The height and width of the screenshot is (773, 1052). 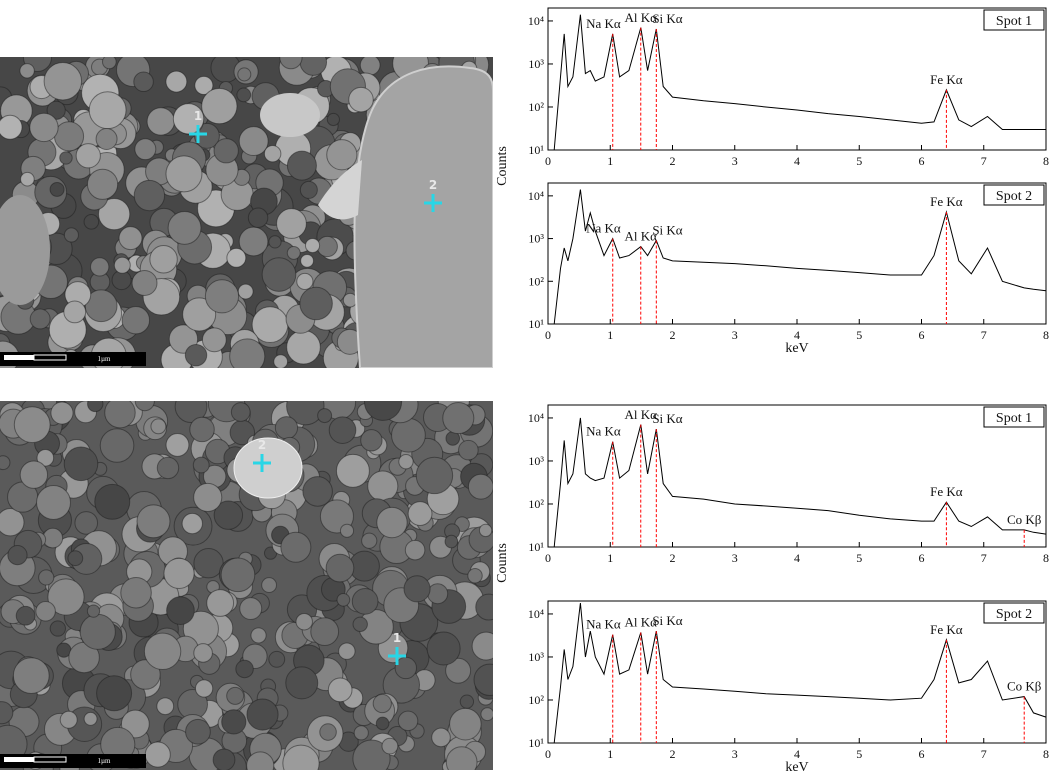 I want to click on x-tick-label: 0, so click(x=548, y=754).